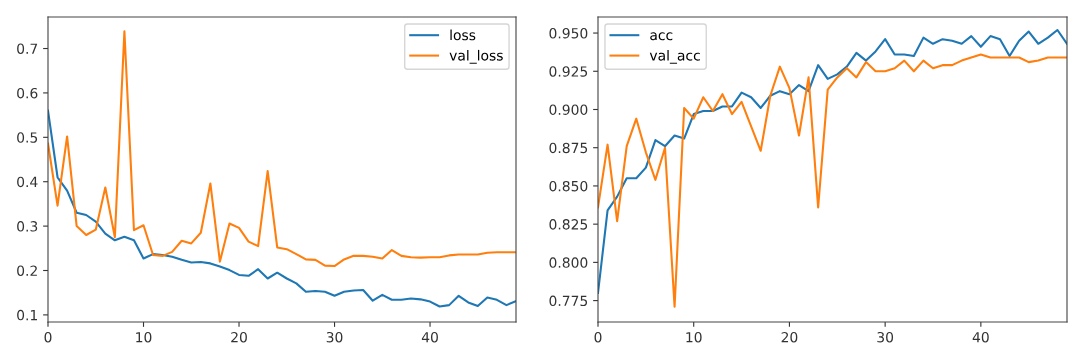 The height and width of the screenshot is (354, 1080). Describe the element at coordinates (568, 33) in the screenshot. I see `y-tick-label: 0.950` at that location.